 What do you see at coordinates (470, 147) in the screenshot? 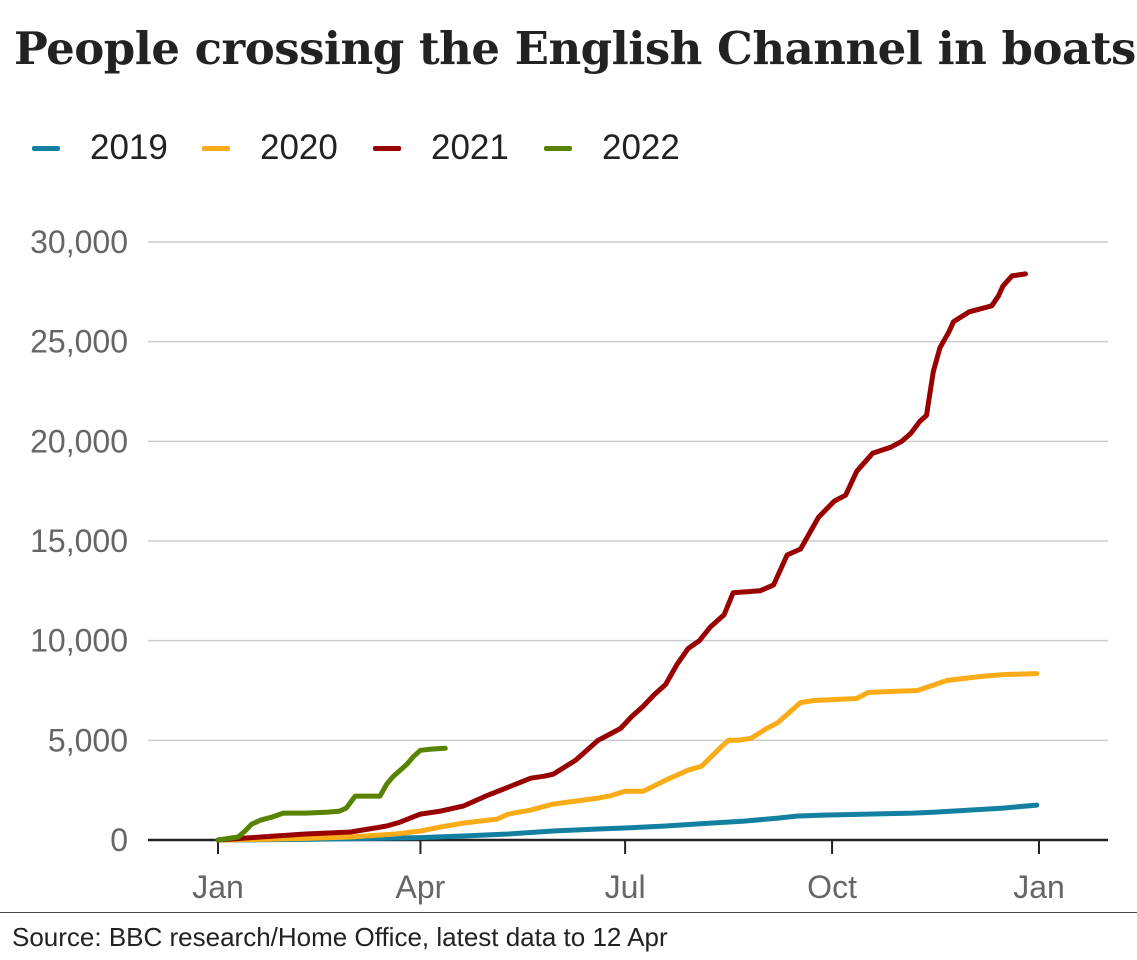
I see `legend-label-2021: 2021` at bounding box center [470, 147].